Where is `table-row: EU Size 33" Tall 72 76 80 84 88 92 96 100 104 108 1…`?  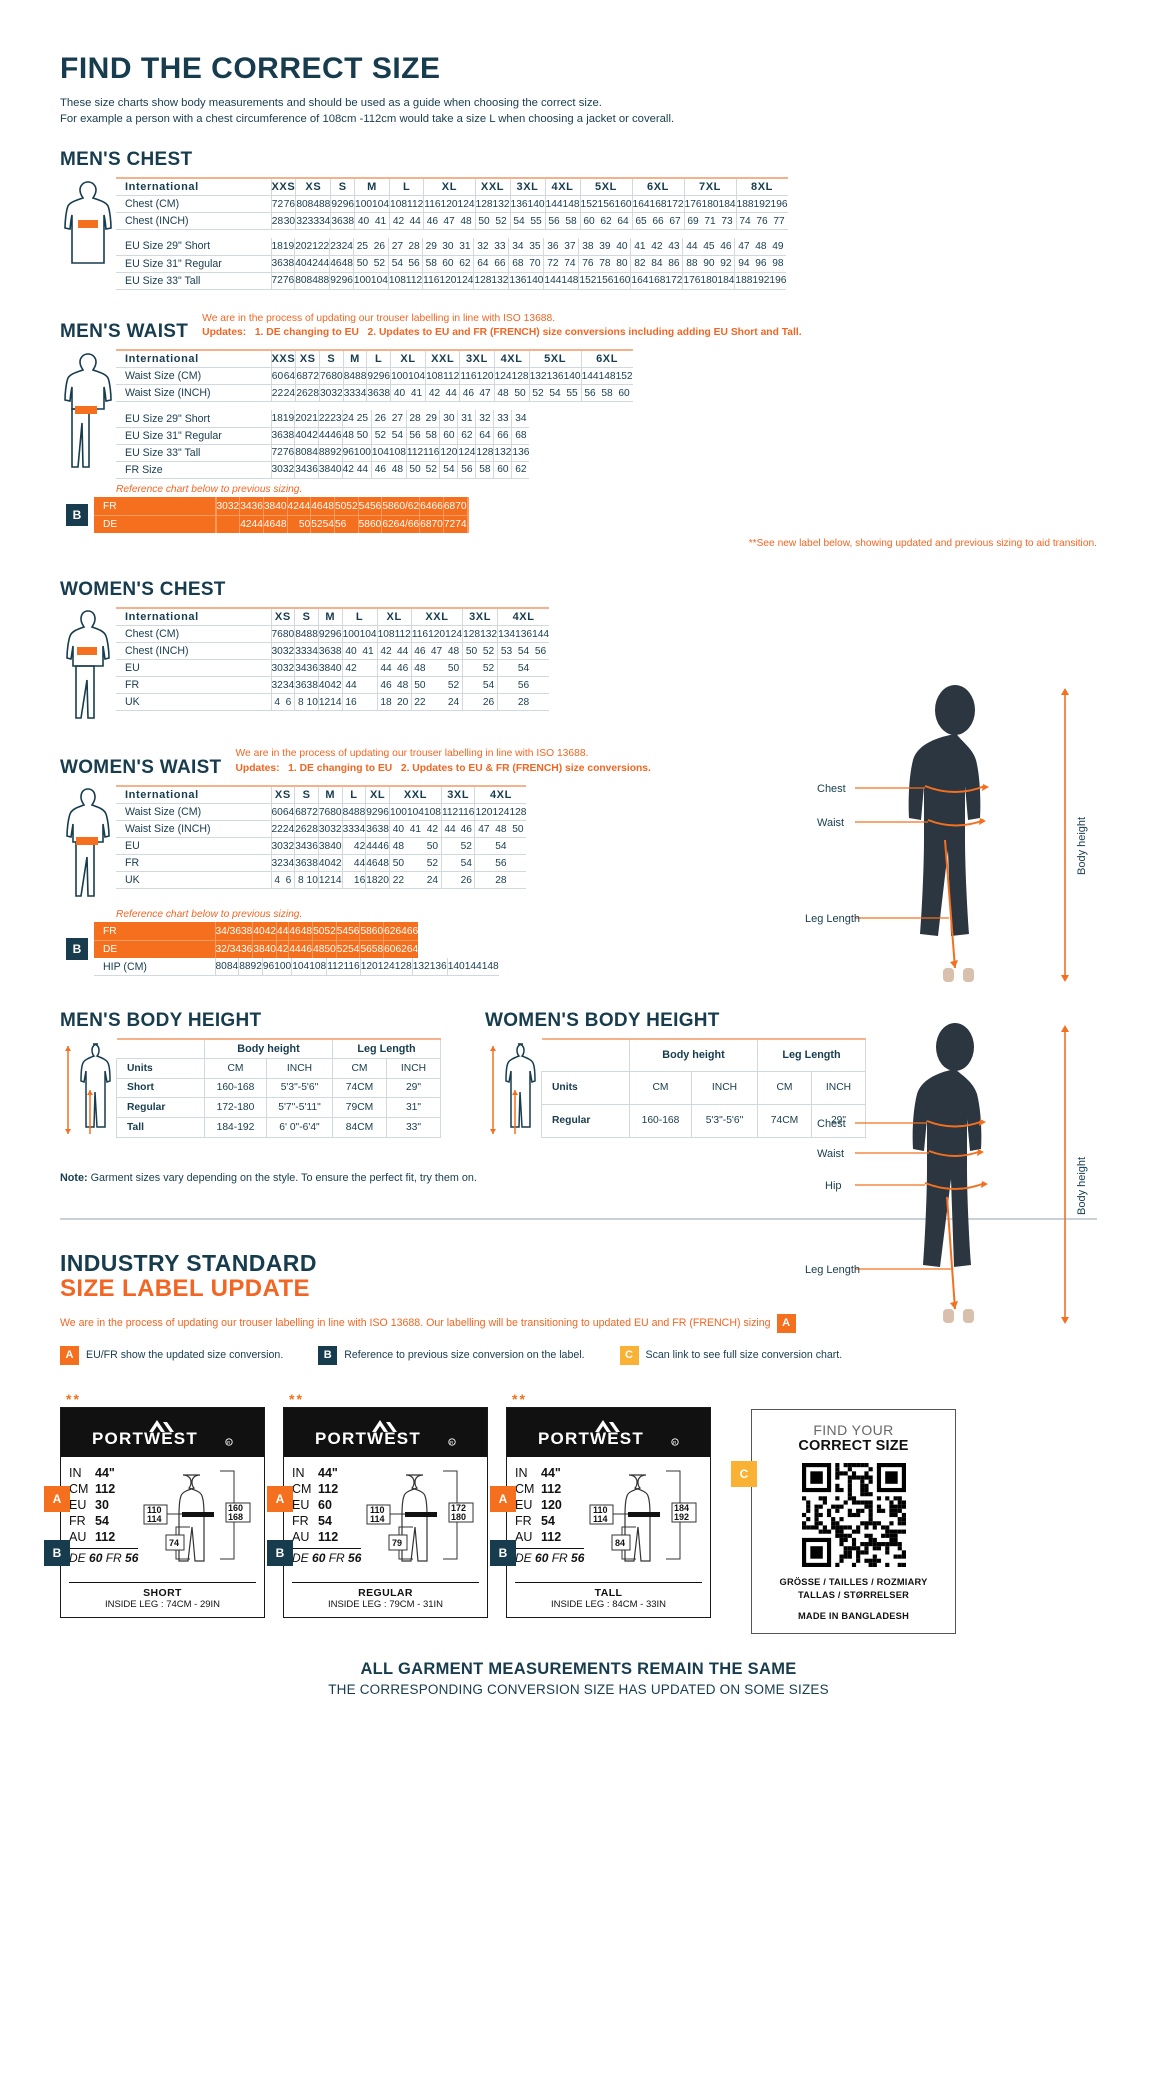 table-row: EU Size 33" Tall 72 76 80 84 88 92 96 100 104 108 1… is located at coordinates (451, 281).